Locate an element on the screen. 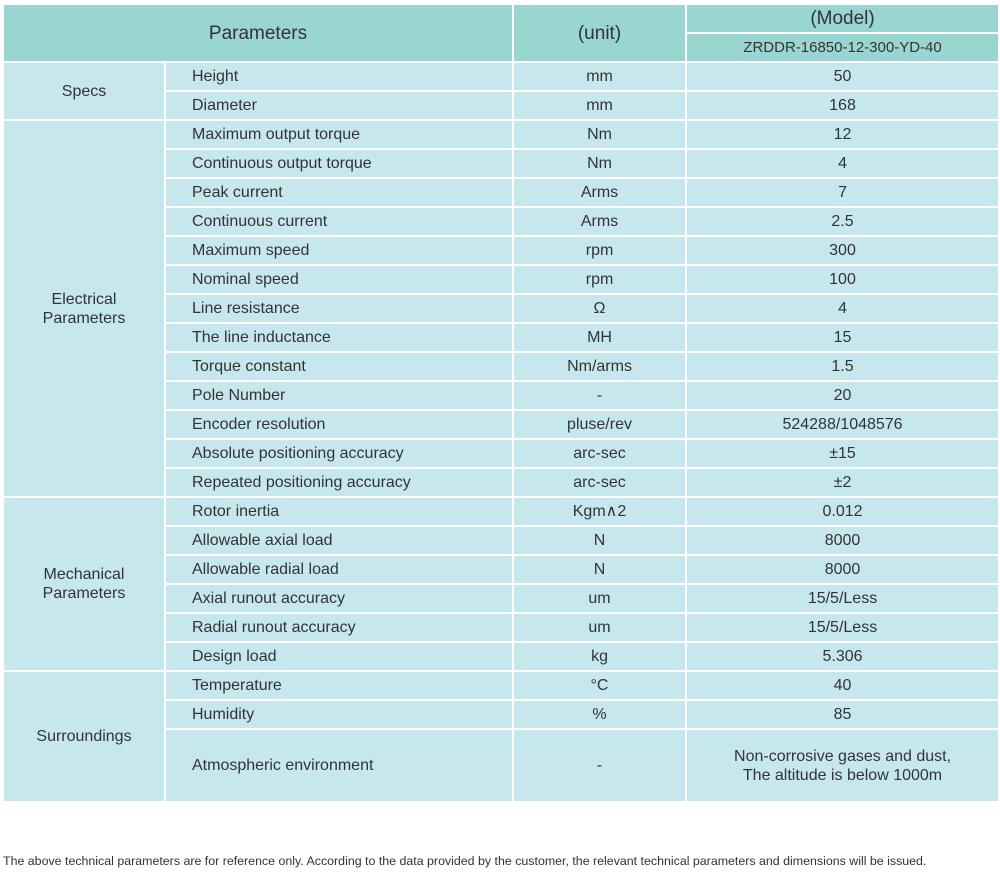 This screenshot has height=879, width=1000. param-name: Design load is located at coordinates (339, 656).